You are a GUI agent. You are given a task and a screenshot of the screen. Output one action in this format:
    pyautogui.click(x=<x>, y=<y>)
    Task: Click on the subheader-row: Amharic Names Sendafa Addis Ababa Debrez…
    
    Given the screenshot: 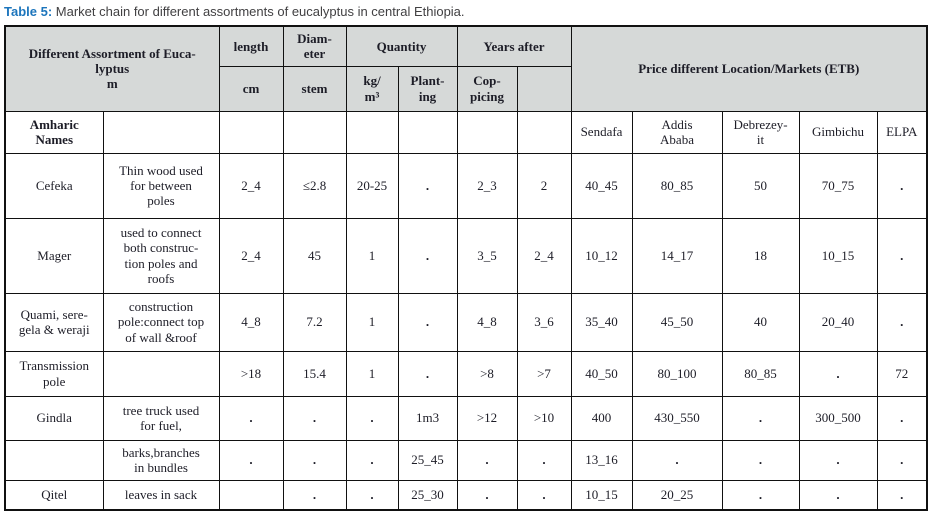 What is the action you would take?
    pyautogui.click(x=466, y=132)
    